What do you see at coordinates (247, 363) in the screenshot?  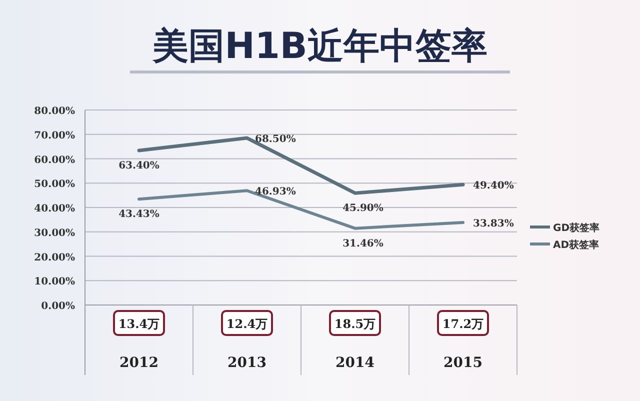 I see `x-tick-label: 2013` at bounding box center [247, 363].